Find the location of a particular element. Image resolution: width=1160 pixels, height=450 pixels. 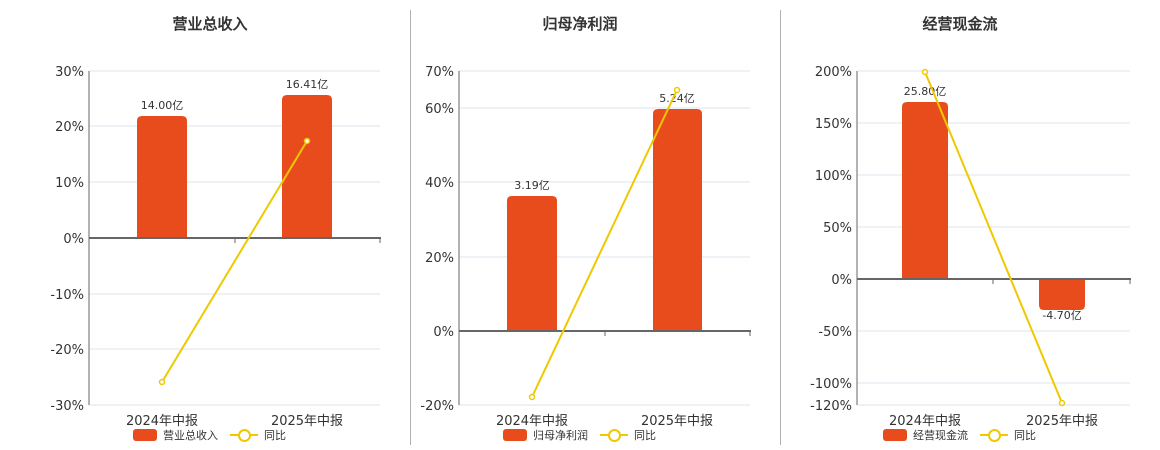

bar-label: 3.19亿 is located at coordinates (532, 185).